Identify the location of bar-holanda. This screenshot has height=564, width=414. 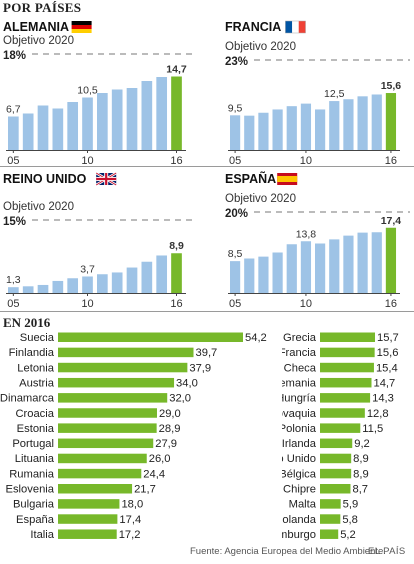
(330, 519).